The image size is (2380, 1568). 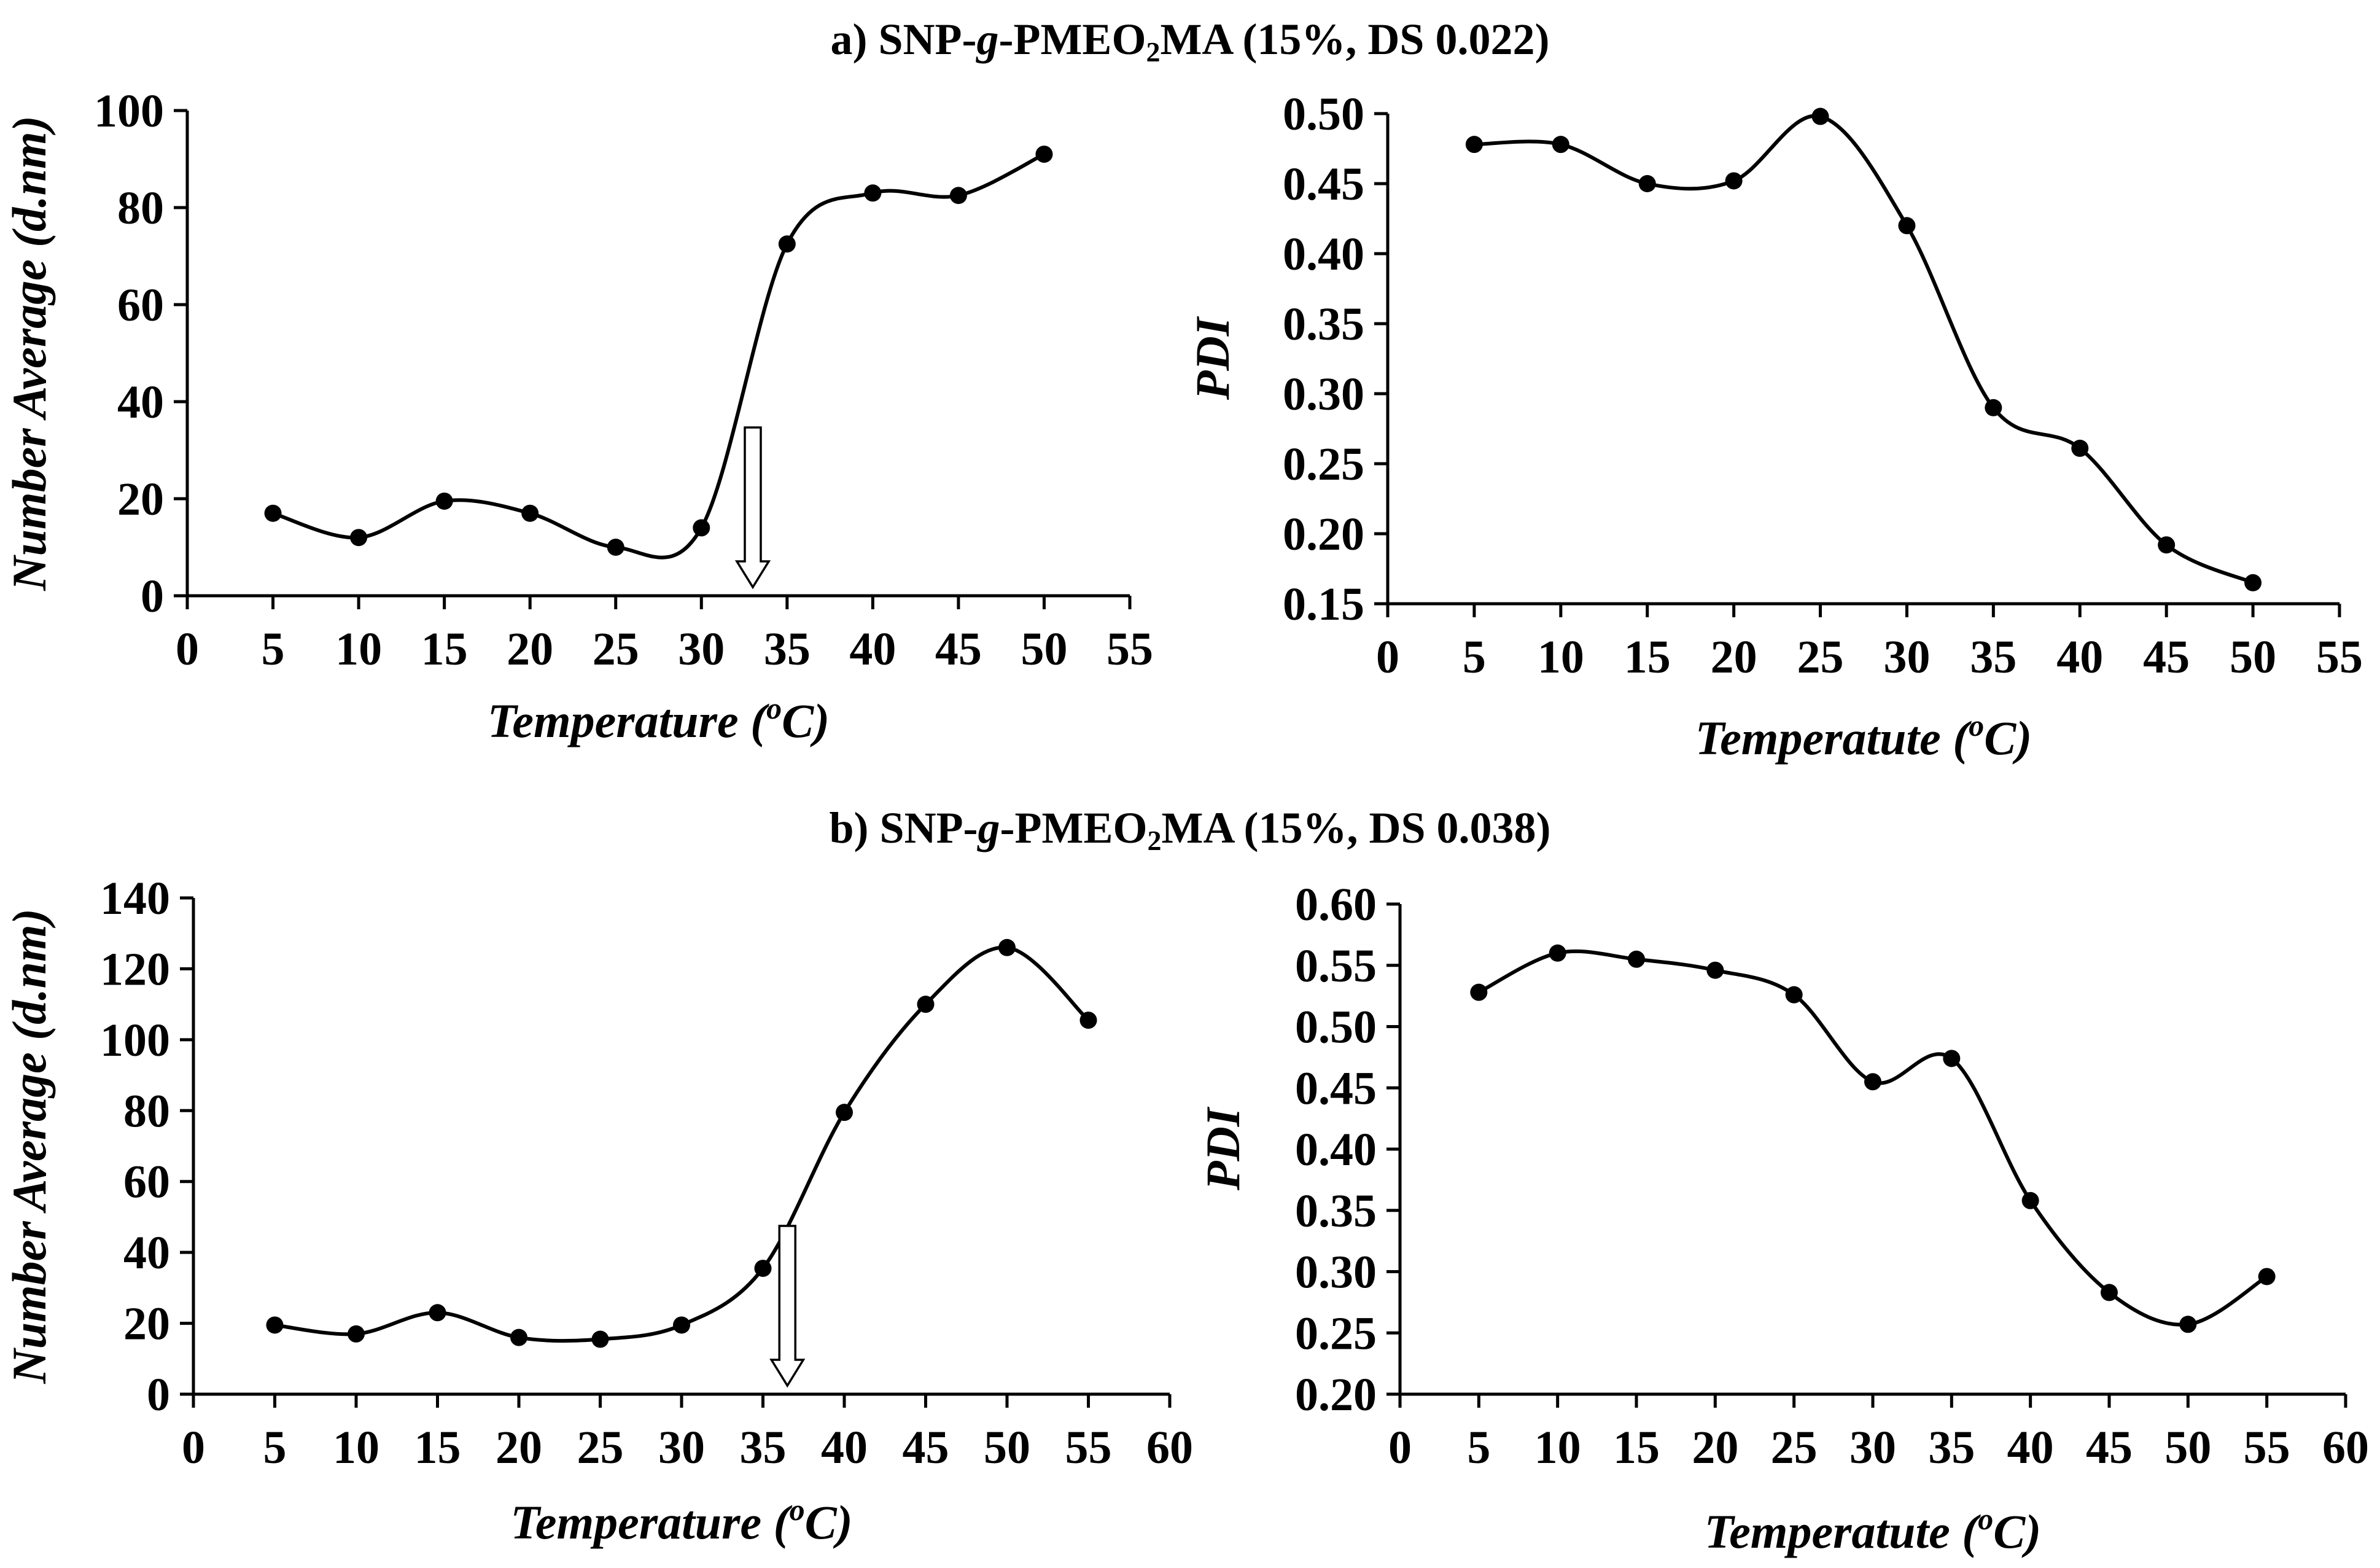 I want to click on y-axis-label: Number Average (d.nm), so click(x=29, y=353).